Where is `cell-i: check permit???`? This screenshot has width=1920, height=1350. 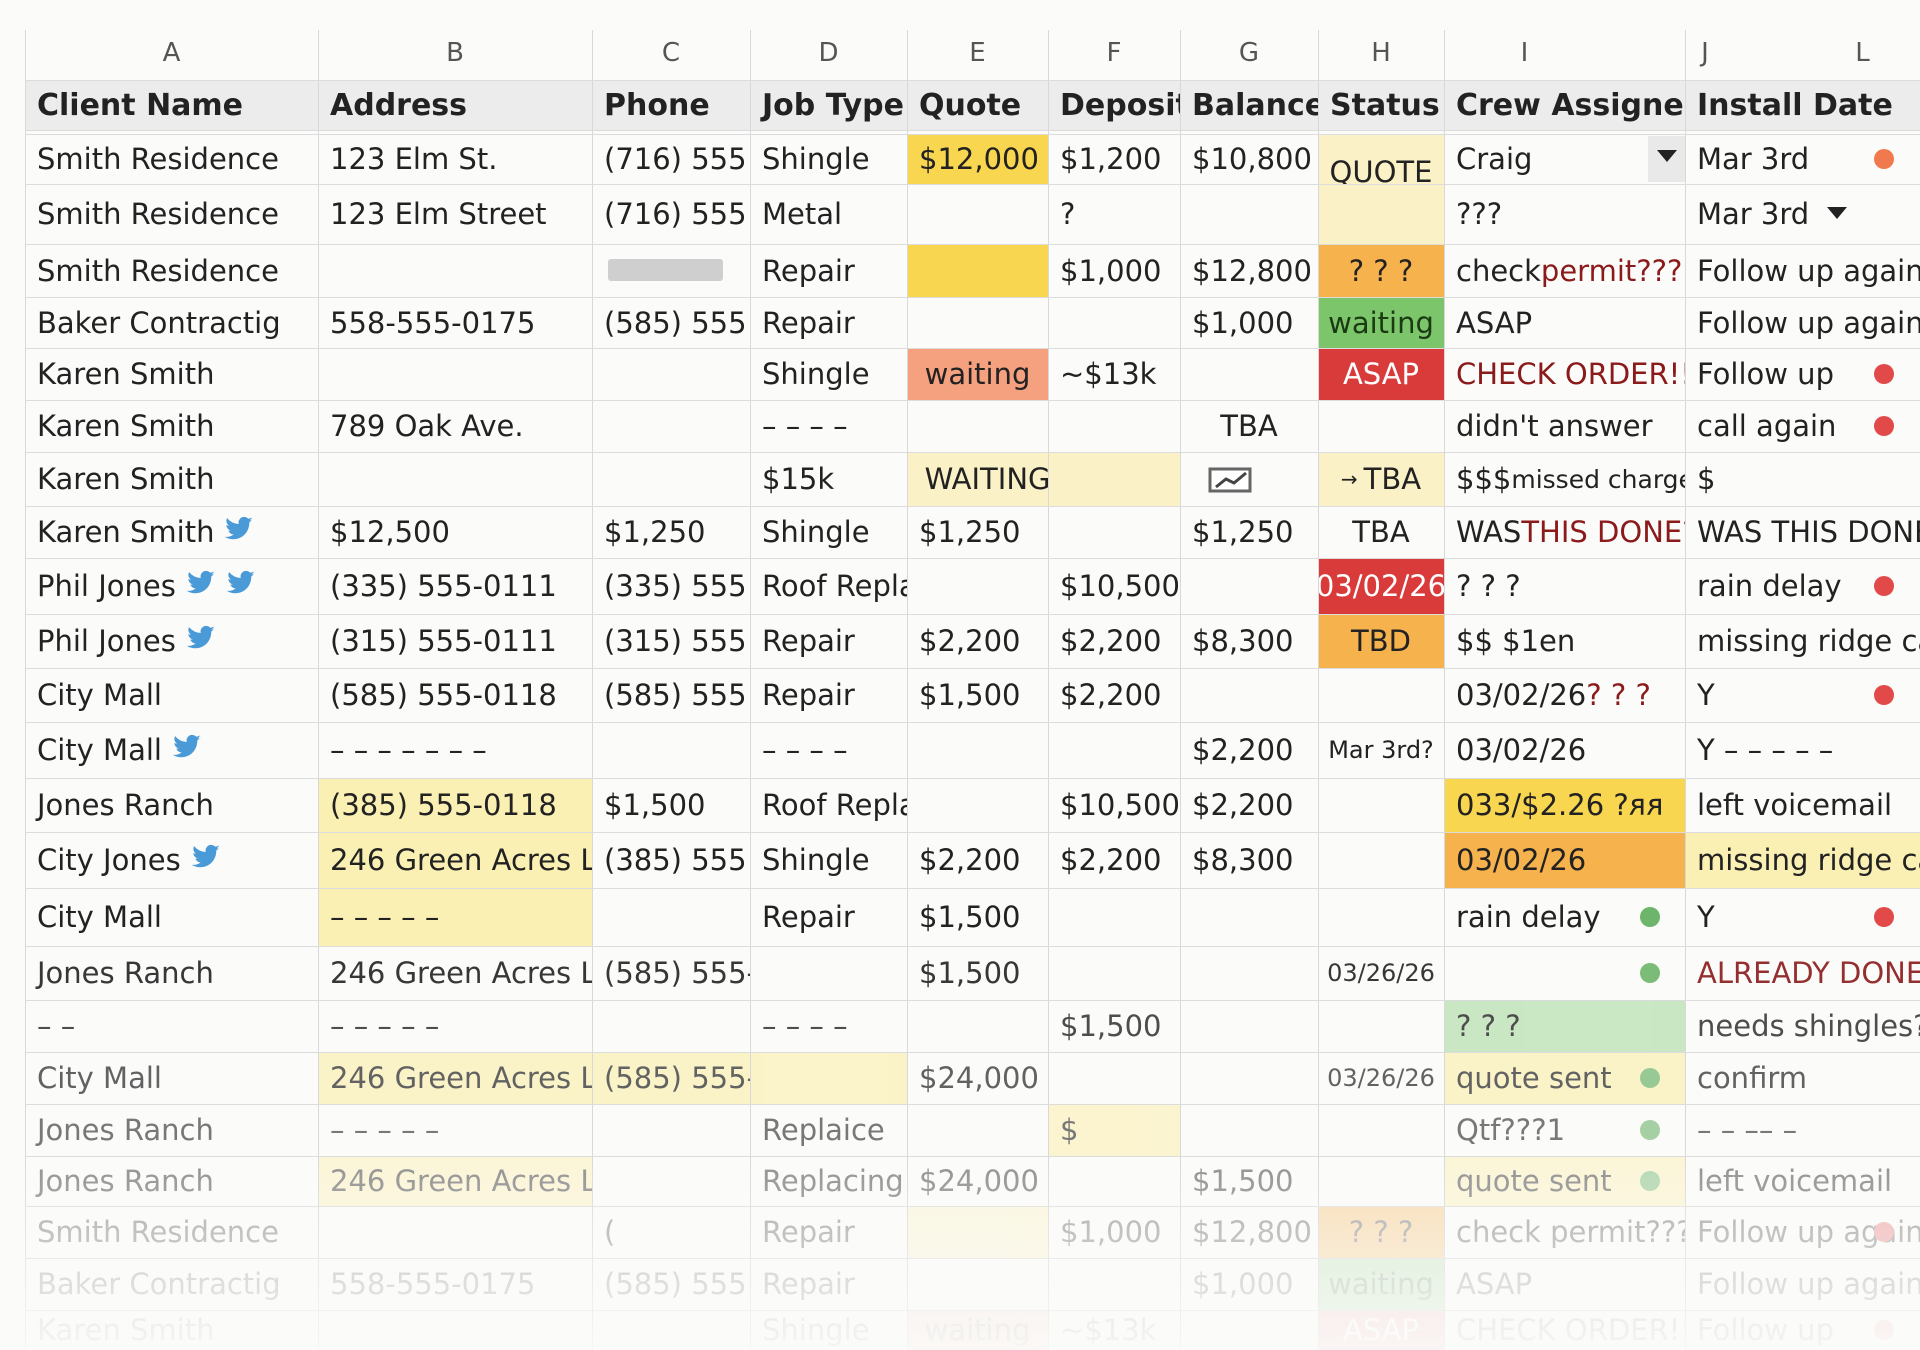 cell-i: check permit??? is located at coordinates (1564, 1232).